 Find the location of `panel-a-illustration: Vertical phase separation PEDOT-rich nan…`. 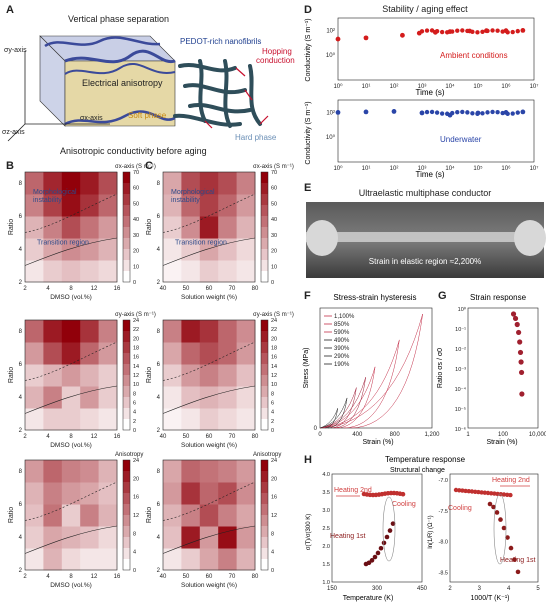

panel-a-illustration: Vertical phase separation PEDOT-rich nan… is located at coordinates (148, 85).